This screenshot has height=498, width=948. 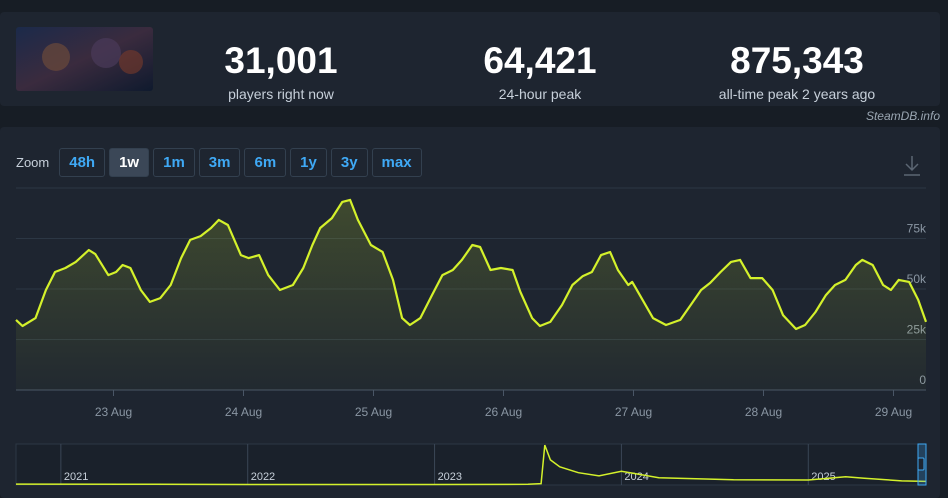 I want to click on download-icon, so click(x=912, y=166).